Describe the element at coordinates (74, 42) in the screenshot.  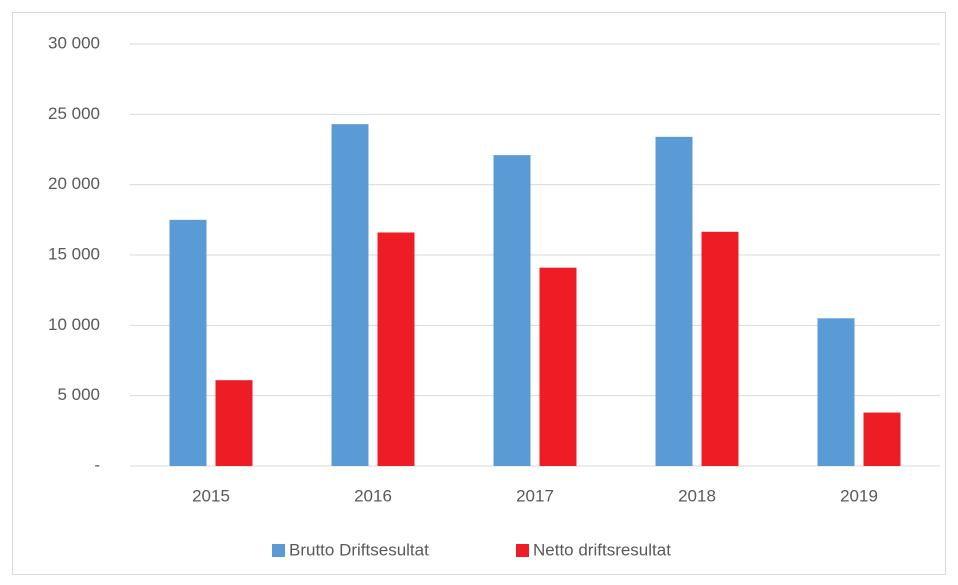
I see `y-tick-label: 30 000` at that location.